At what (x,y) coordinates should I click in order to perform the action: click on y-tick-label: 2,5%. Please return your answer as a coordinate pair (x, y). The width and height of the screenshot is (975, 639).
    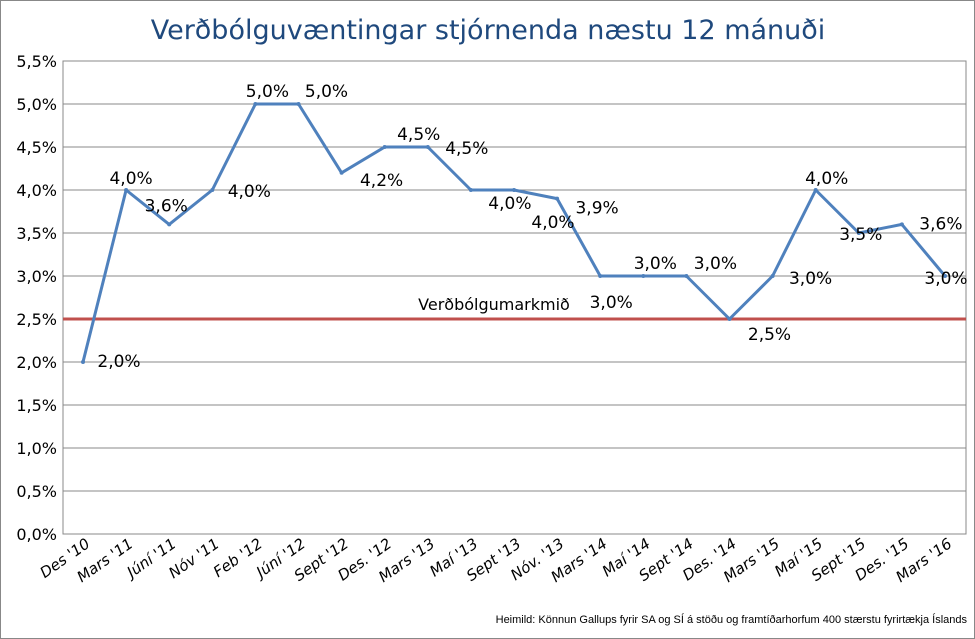
    Looking at the image, I should click on (36, 319).